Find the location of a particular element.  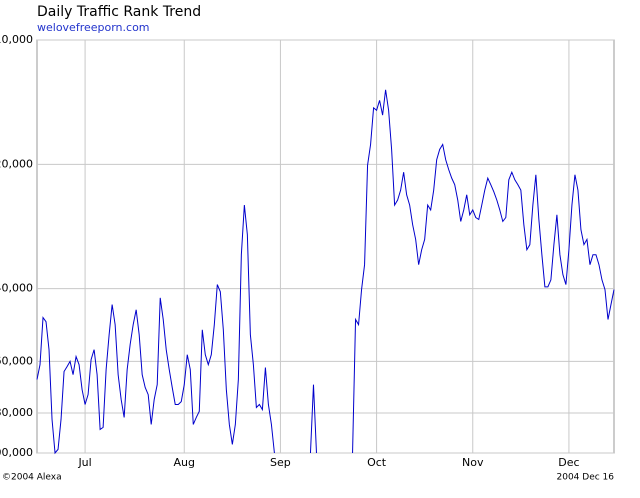

x-tick-label: Dec is located at coordinates (568, 462).